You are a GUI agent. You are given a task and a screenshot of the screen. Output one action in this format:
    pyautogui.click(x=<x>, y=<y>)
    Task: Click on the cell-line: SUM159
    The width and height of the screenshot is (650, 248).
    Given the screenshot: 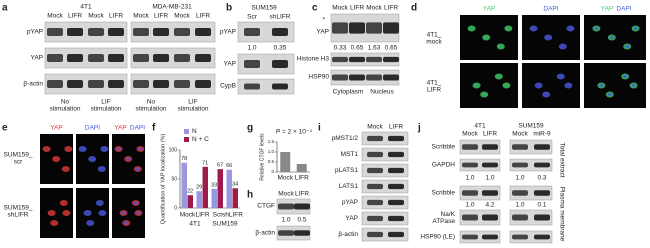 What is the action you would take?
    pyautogui.click(x=531, y=126)
    